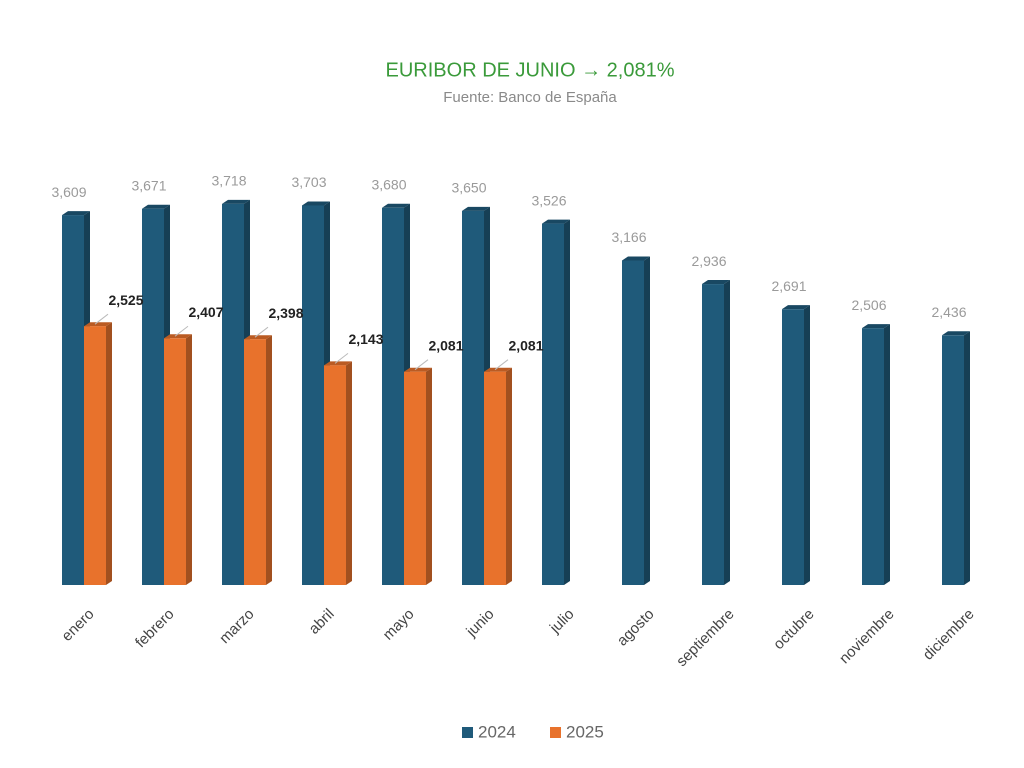 The height and width of the screenshot is (768, 1024). I want to click on x-tick-label: diciembre, so click(949, 635).